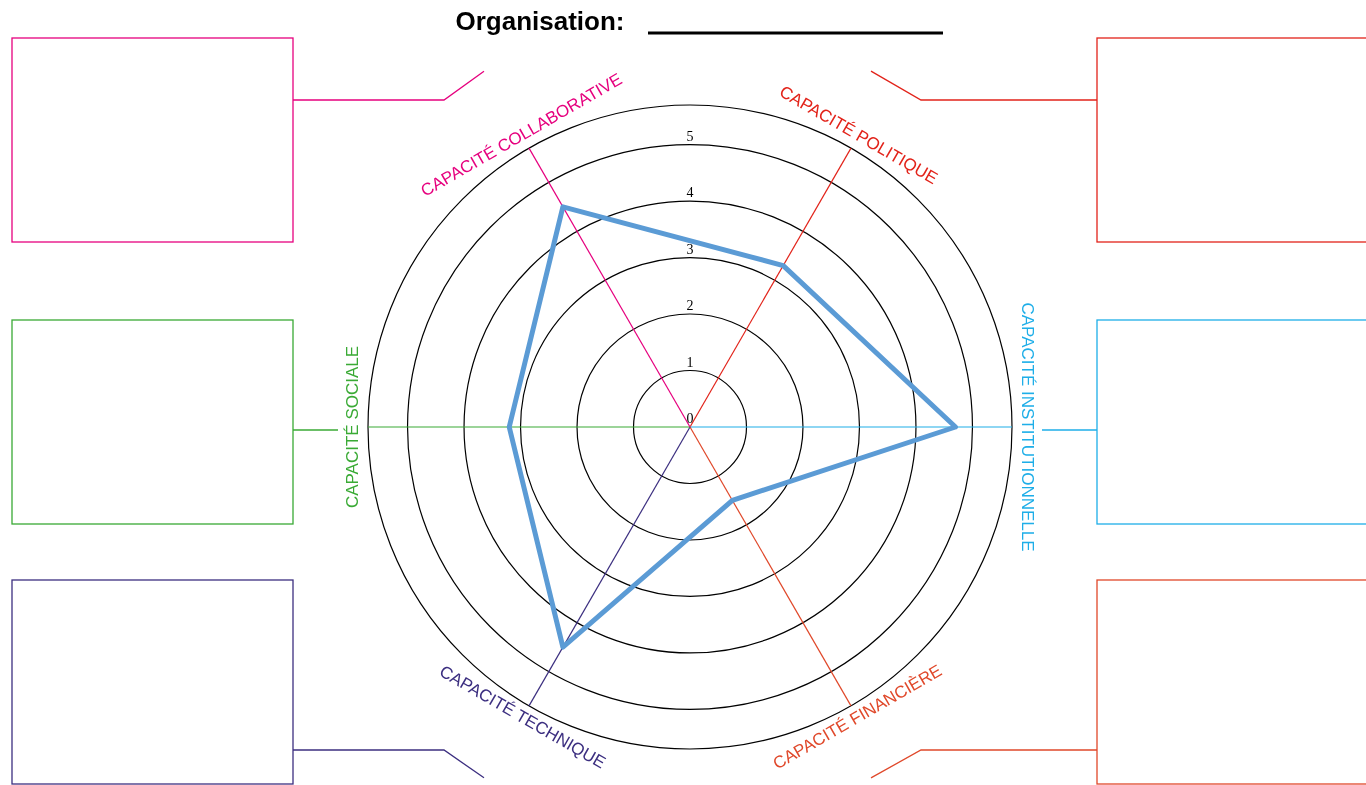 The width and height of the screenshot is (1366, 785). Describe the element at coordinates (690, 136) in the screenshot. I see `y-tick-label: 5` at that location.